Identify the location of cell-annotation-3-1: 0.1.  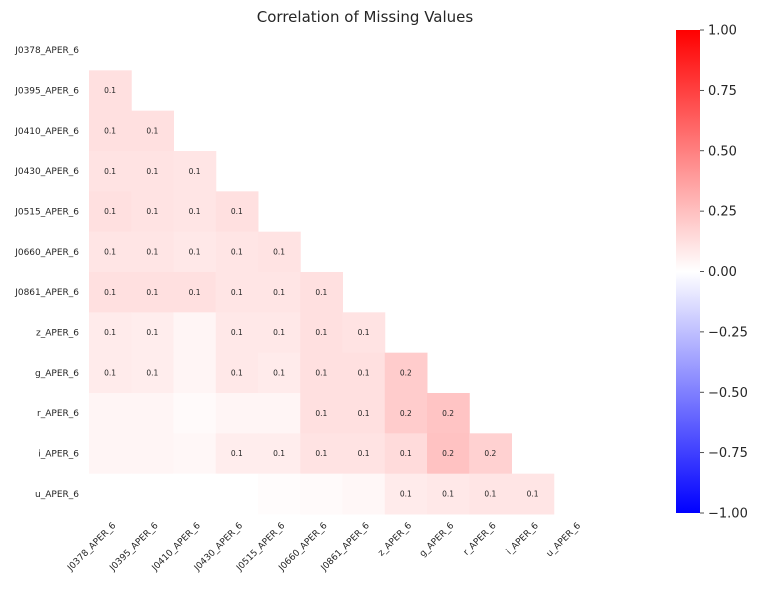
(152, 171).